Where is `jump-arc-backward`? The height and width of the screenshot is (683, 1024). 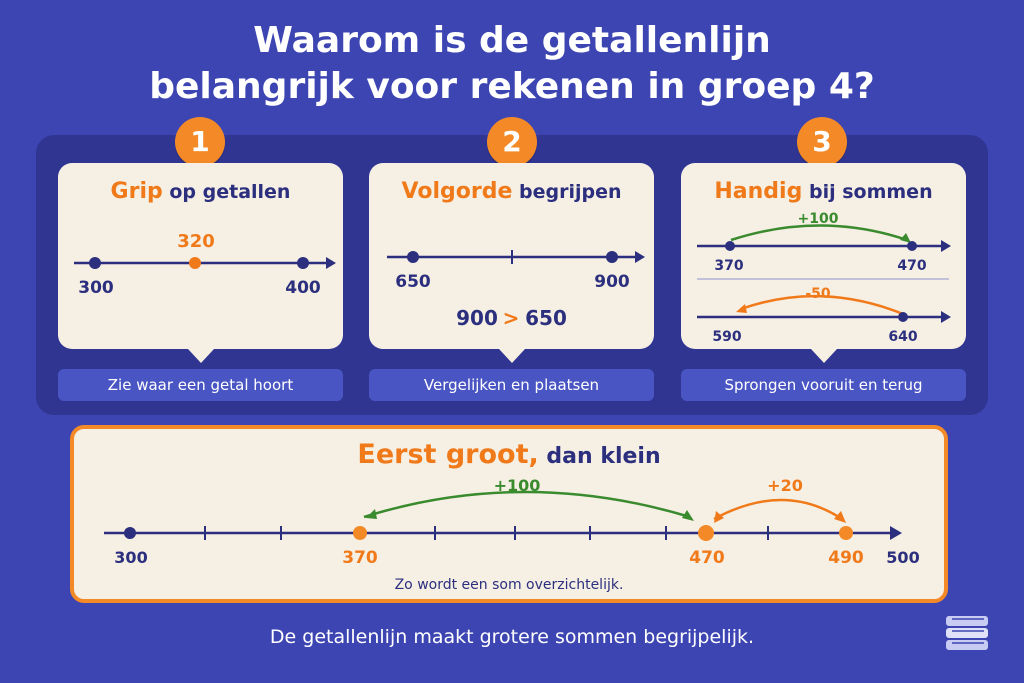
jump-arc-backward is located at coordinates (822, 305).